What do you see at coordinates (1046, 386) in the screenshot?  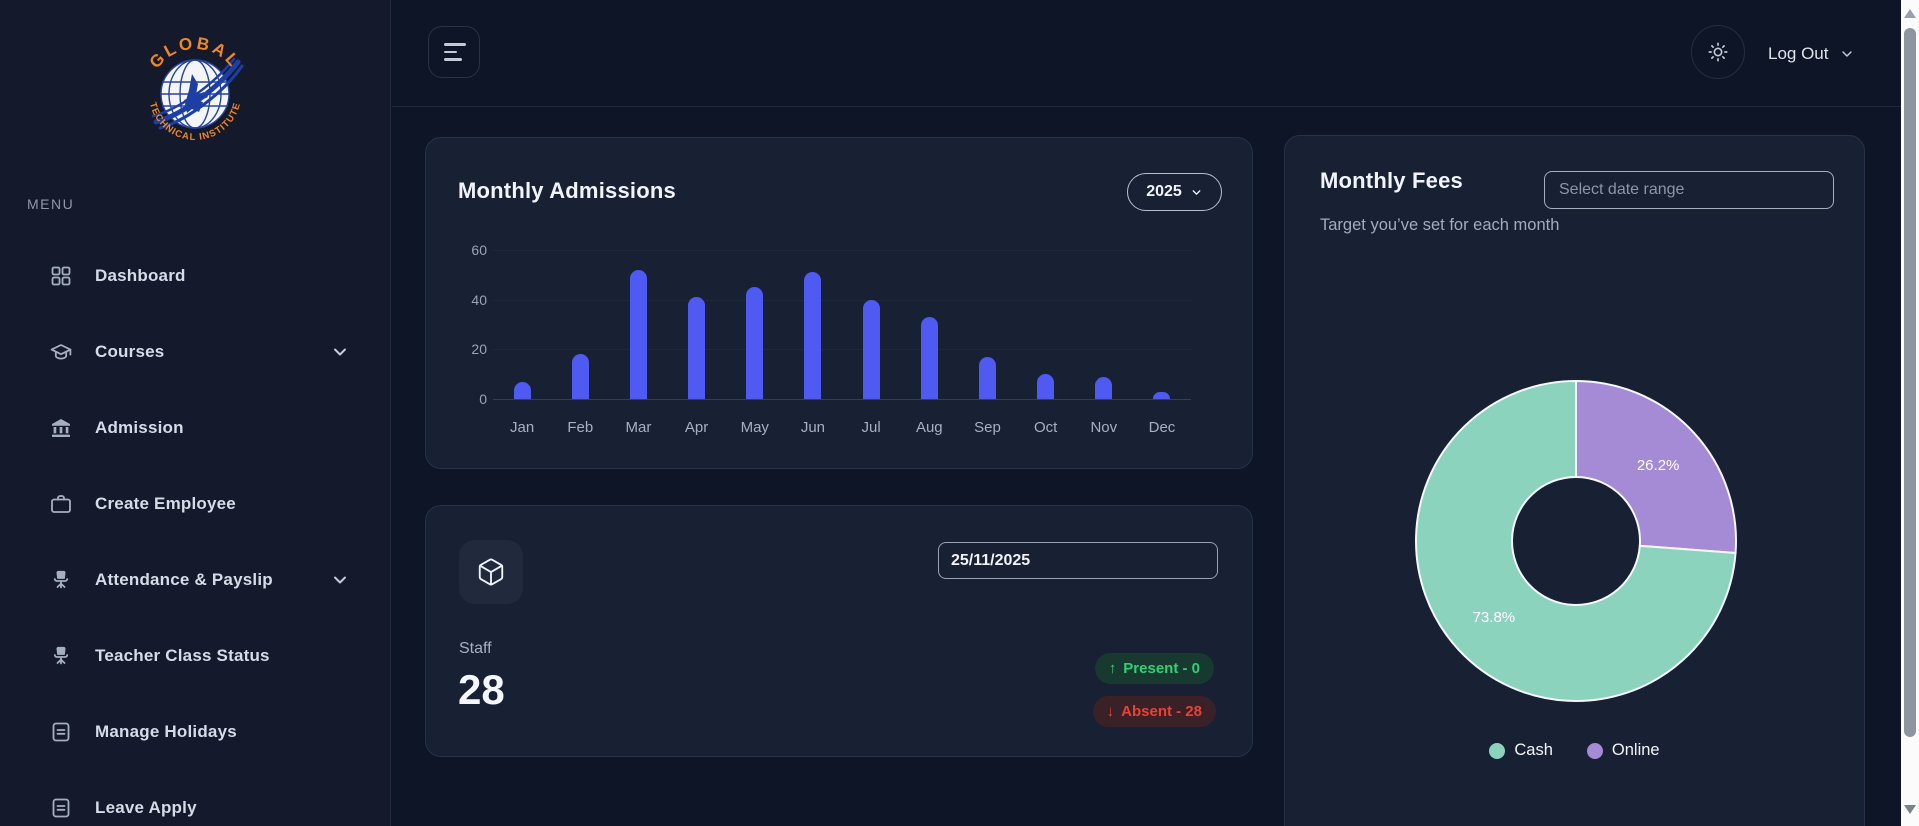 I see `bar-oct` at bounding box center [1046, 386].